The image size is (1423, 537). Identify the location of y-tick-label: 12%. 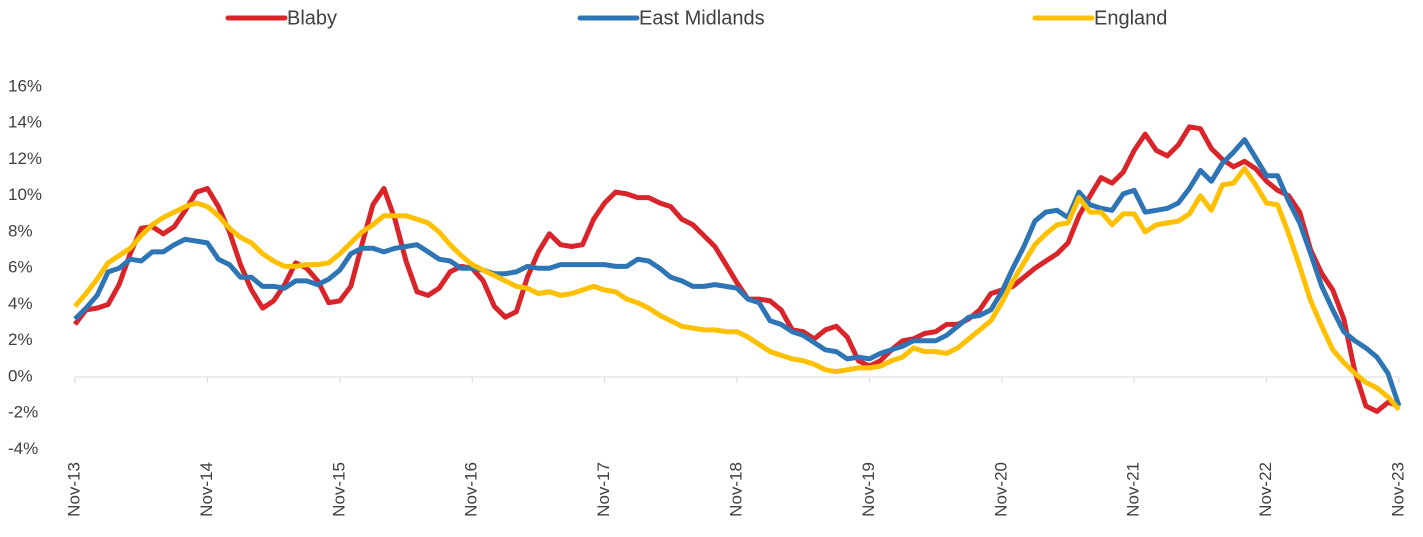
(25, 158).